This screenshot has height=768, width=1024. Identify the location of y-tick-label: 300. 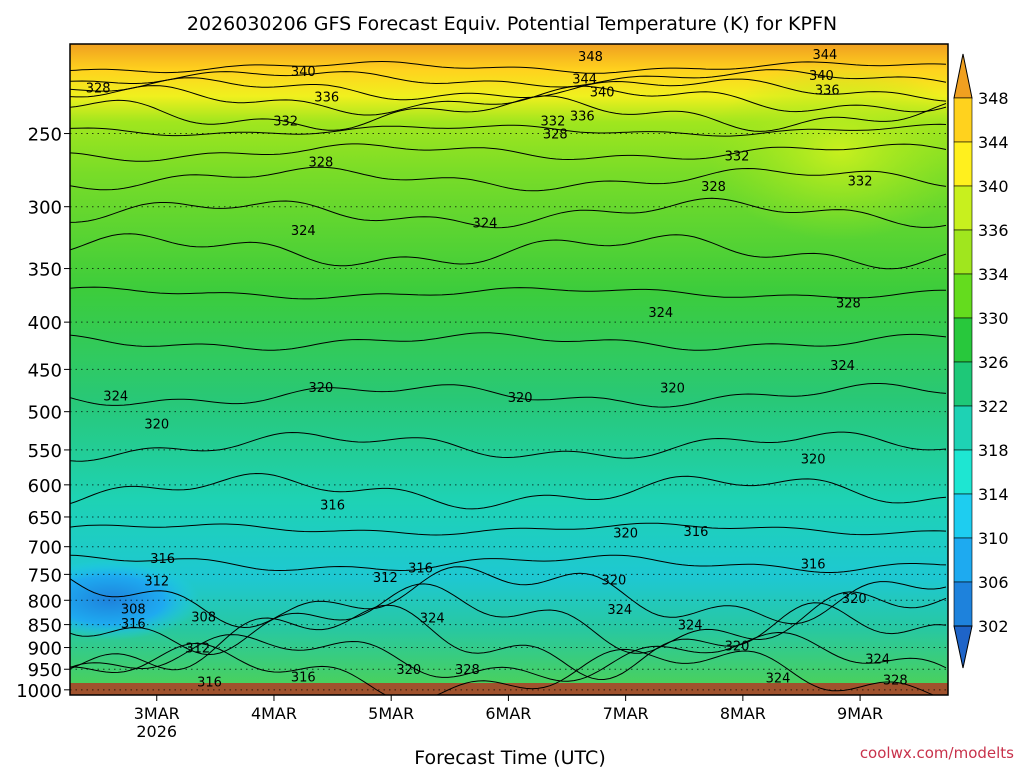
(45, 208).